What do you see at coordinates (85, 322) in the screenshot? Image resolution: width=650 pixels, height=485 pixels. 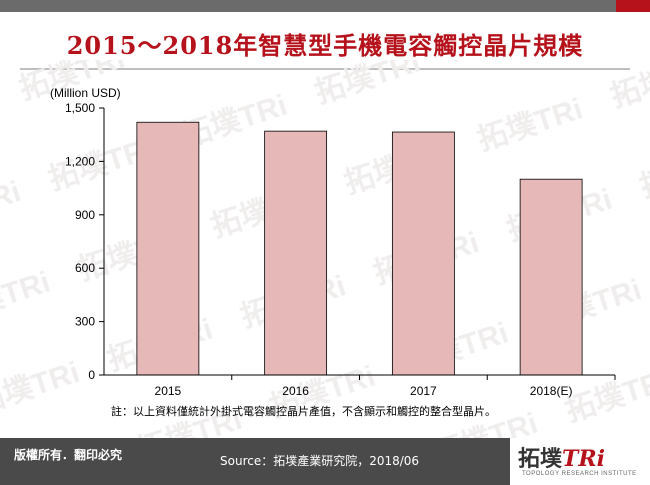 I see `y-tick-label: 300` at bounding box center [85, 322].